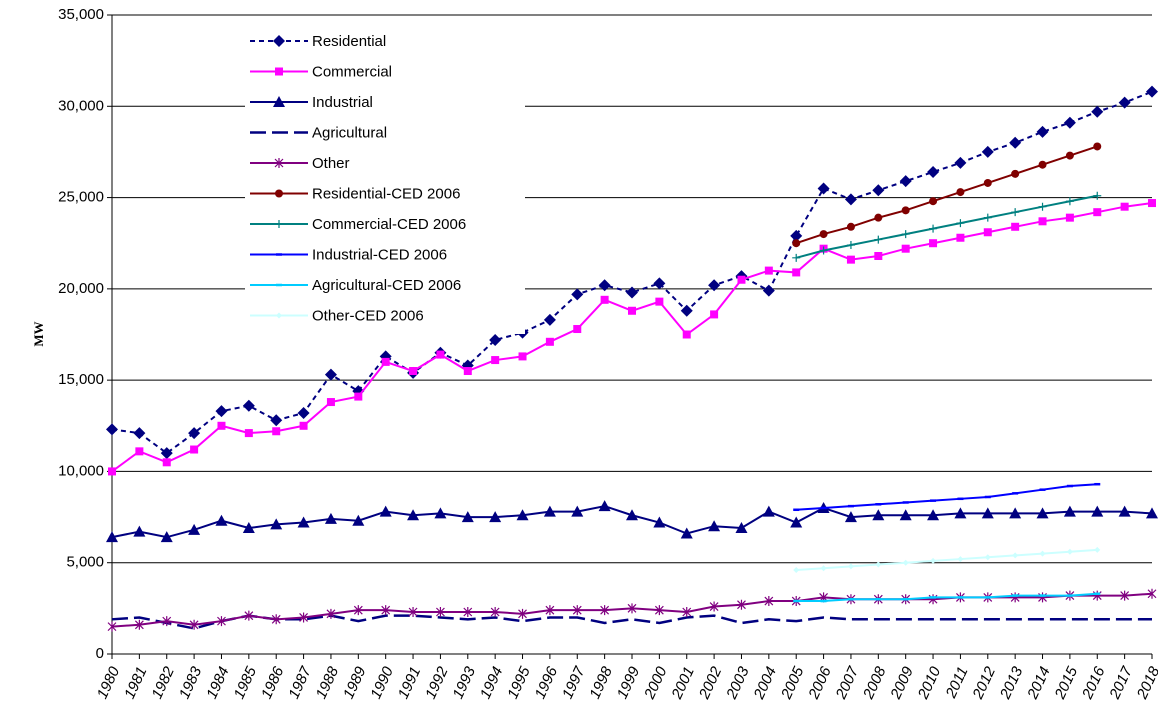 This screenshot has height=717, width=1158. Describe the element at coordinates (1121, 683) in the screenshot. I see `x-tick-label: 2017` at that location.